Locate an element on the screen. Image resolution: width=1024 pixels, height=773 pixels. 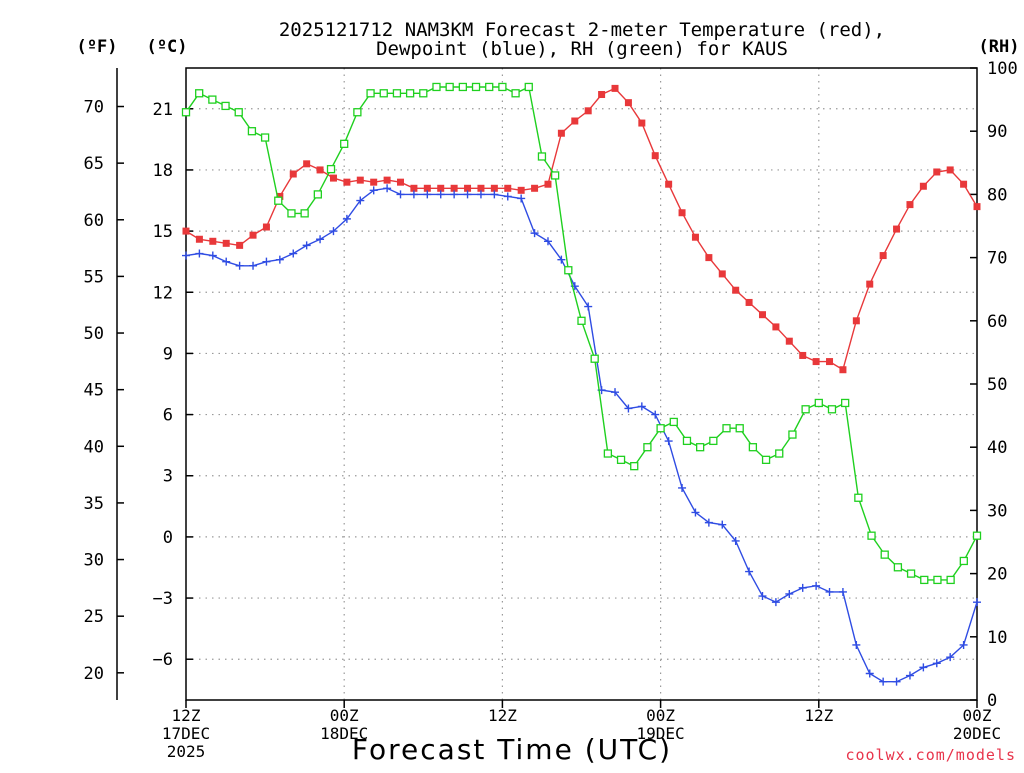
celsius-unit-label: (ºC) is located at coordinates (167, 47).